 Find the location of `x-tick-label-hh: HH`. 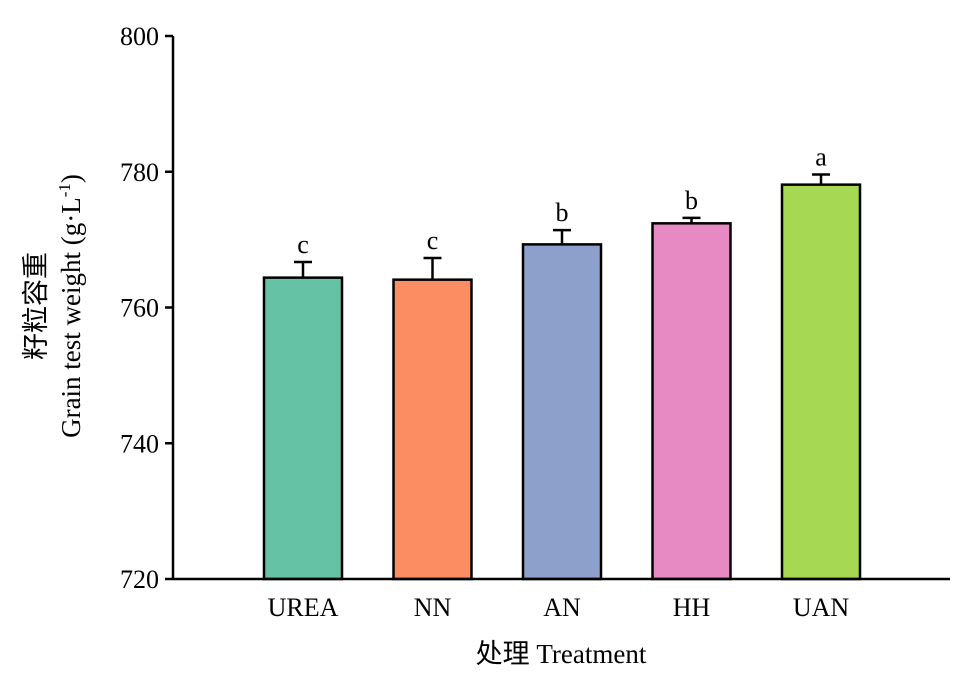

x-tick-label-hh: HH is located at coordinates (692, 607).